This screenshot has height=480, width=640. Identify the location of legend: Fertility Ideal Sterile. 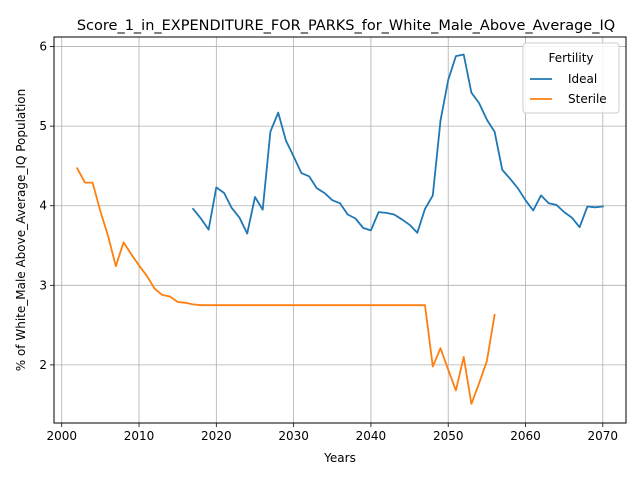
(571, 78).